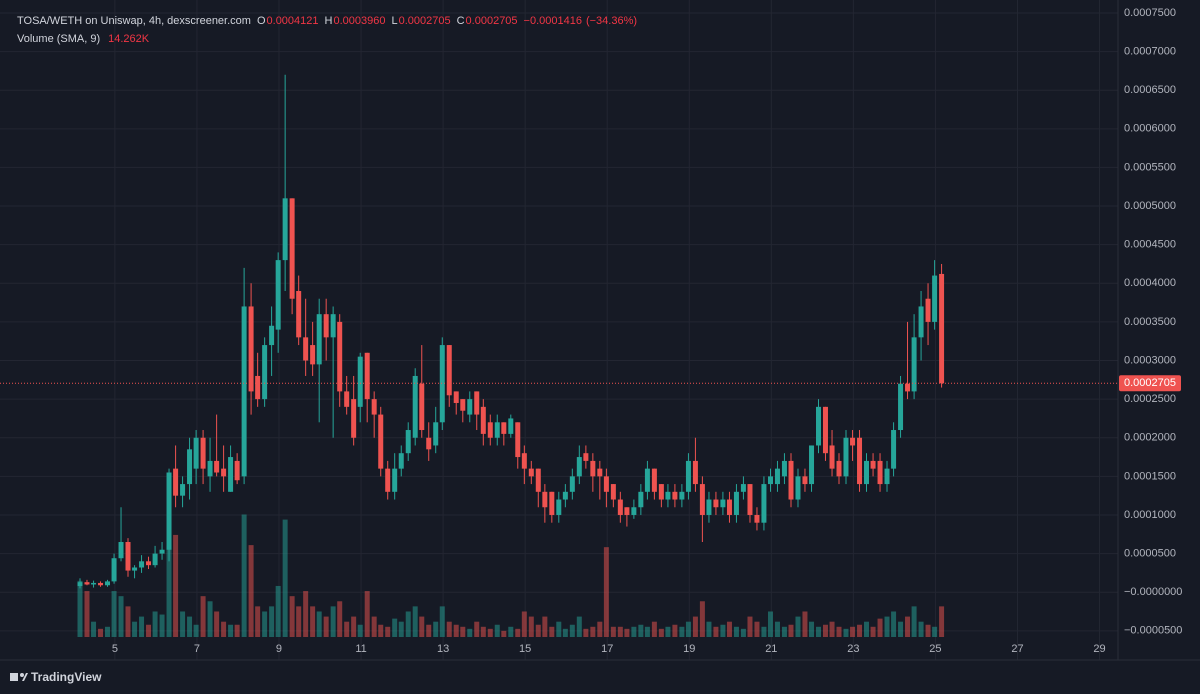 The image size is (1200, 694). I want to click on x-tick-label: 13, so click(443, 649).